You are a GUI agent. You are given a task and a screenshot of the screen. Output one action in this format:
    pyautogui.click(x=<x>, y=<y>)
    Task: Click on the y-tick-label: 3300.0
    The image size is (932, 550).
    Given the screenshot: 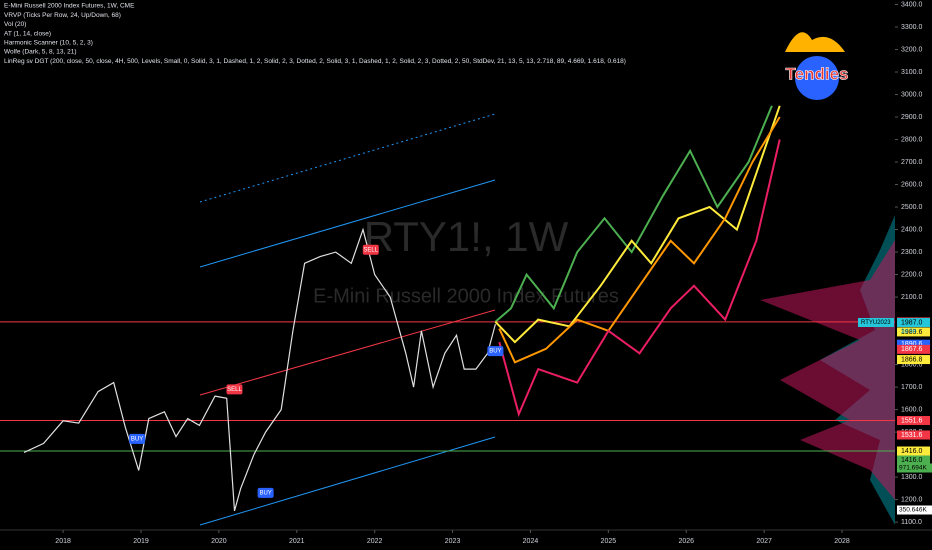 What is the action you would take?
    pyautogui.click(x=912, y=27)
    